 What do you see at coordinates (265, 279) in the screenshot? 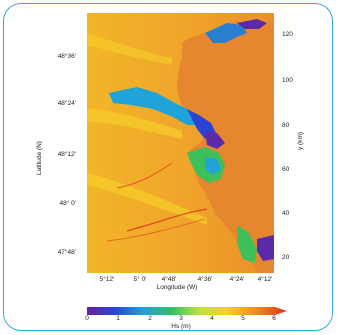
I see `lon-tick: 4°12'` at bounding box center [265, 279].